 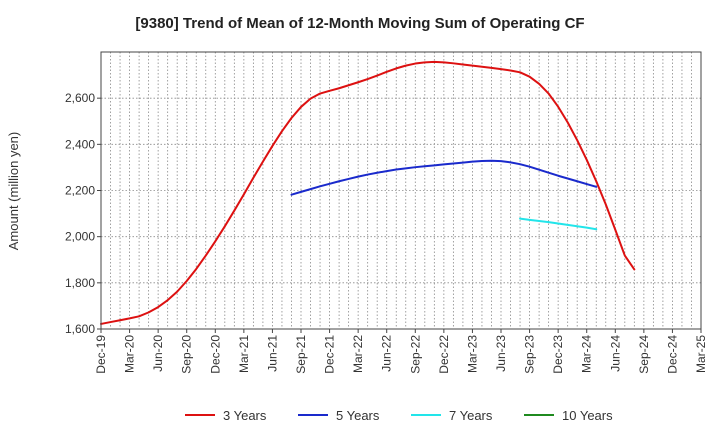 What do you see at coordinates (187, 354) in the screenshot?
I see `x-tick-label: Sep-20` at bounding box center [187, 354].